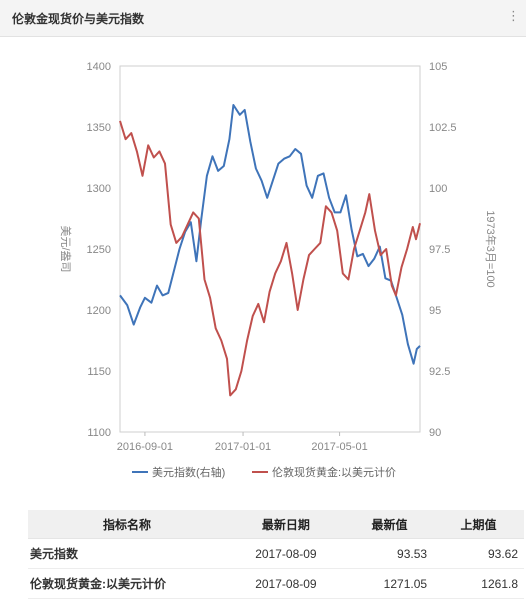 This screenshot has height=599, width=526. What do you see at coordinates (438, 189) in the screenshot?
I see `y-right-tick-label: 100` at bounding box center [438, 189].